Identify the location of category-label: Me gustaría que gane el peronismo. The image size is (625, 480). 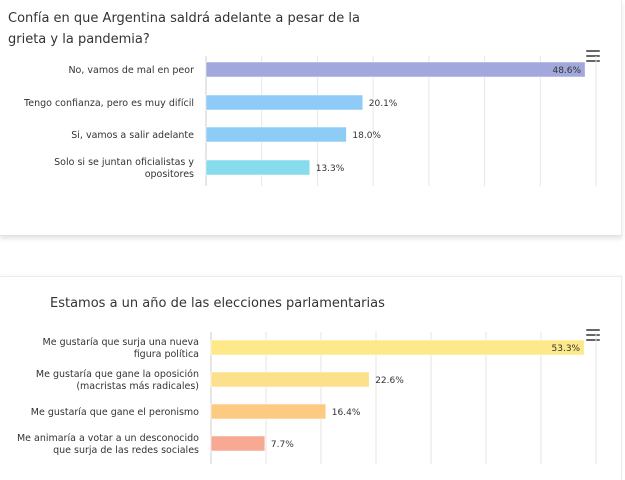
(115, 412).